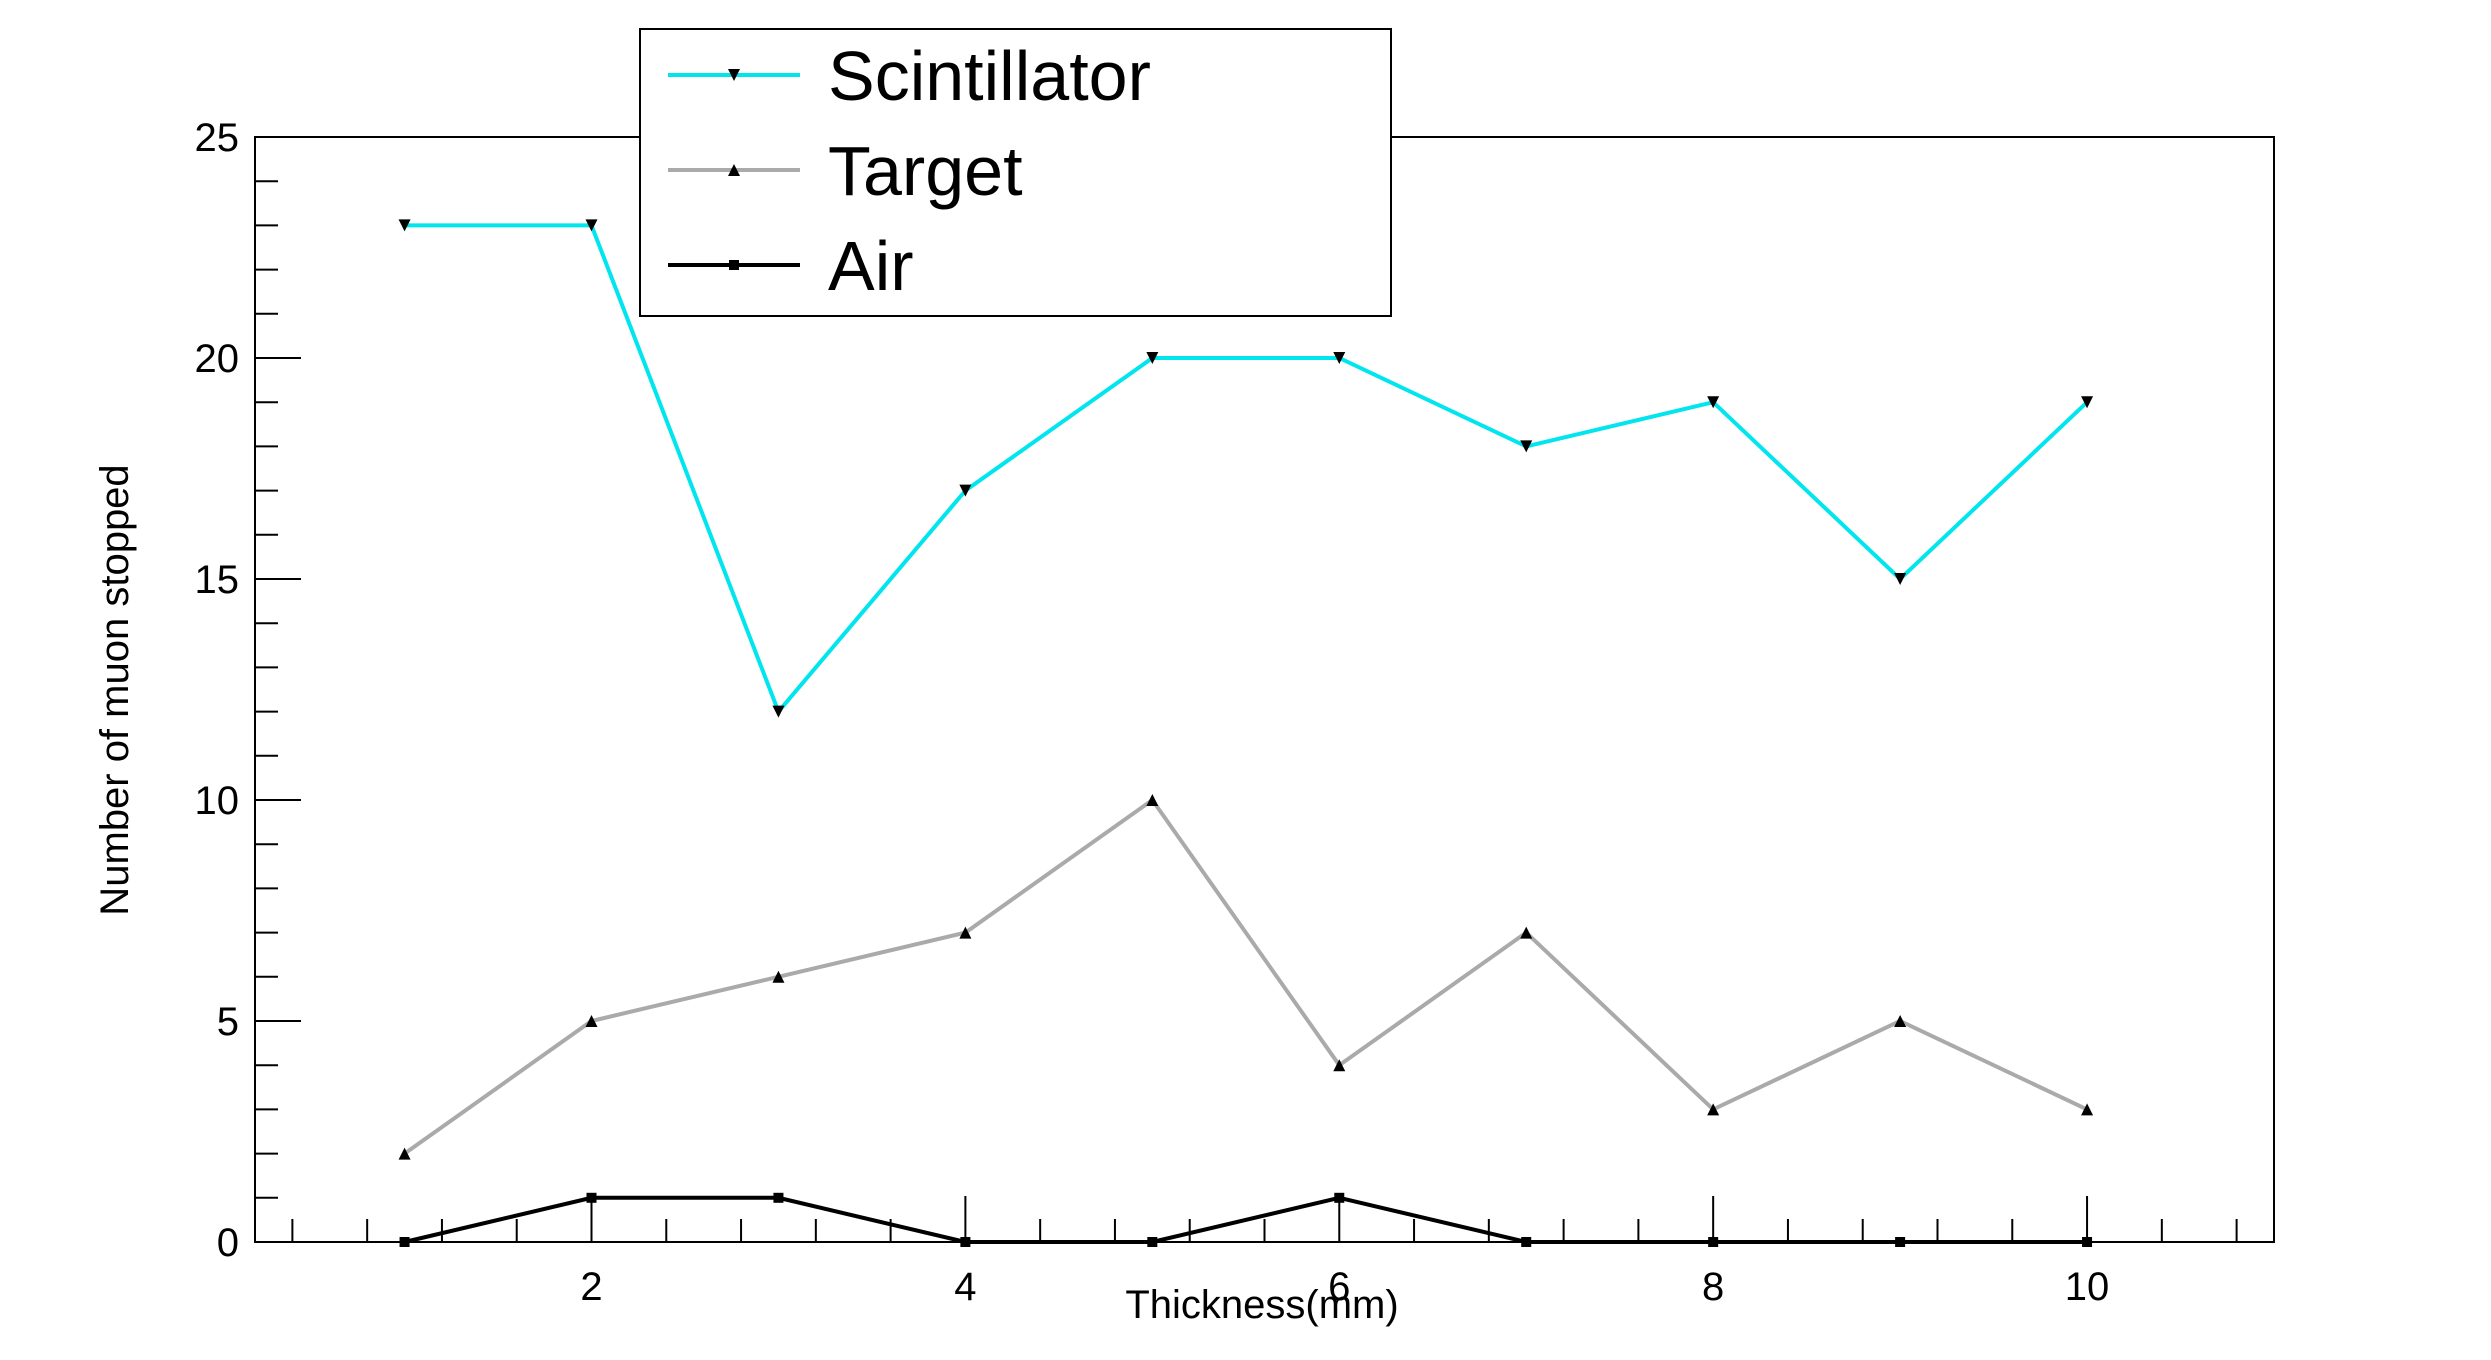 The image size is (2491, 1360). What do you see at coordinates (1261, 1305) in the screenshot?
I see `x-axis-title: Thickness(mm)` at bounding box center [1261, 1305].